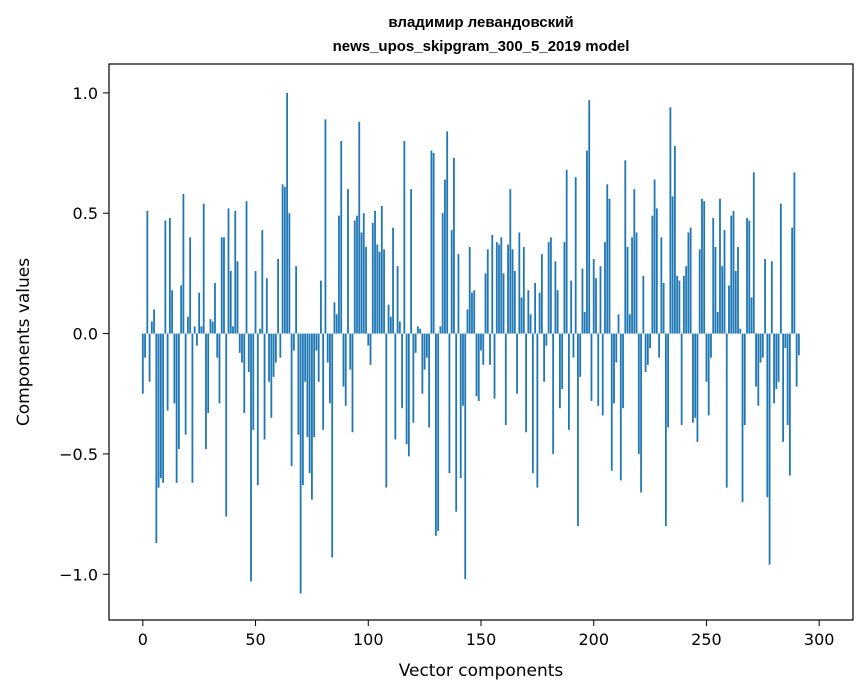 The image size is (867, 696). What do you see at coordinates (85, 213) in the screenshot?
I see `y-tick-label: 0.5` at bounding box center [85, 213].